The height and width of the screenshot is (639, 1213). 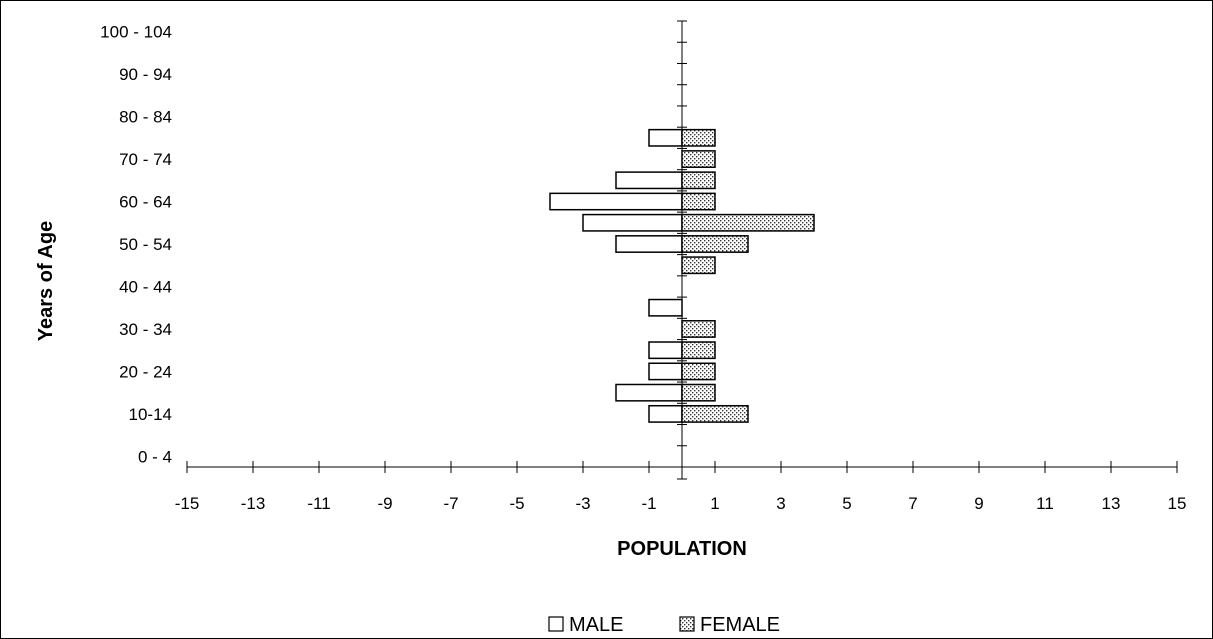 What do you see at coordinates (780, 503) in the screenshot?
I see `x-tick-label: 3` at bounding box center [780, 503].